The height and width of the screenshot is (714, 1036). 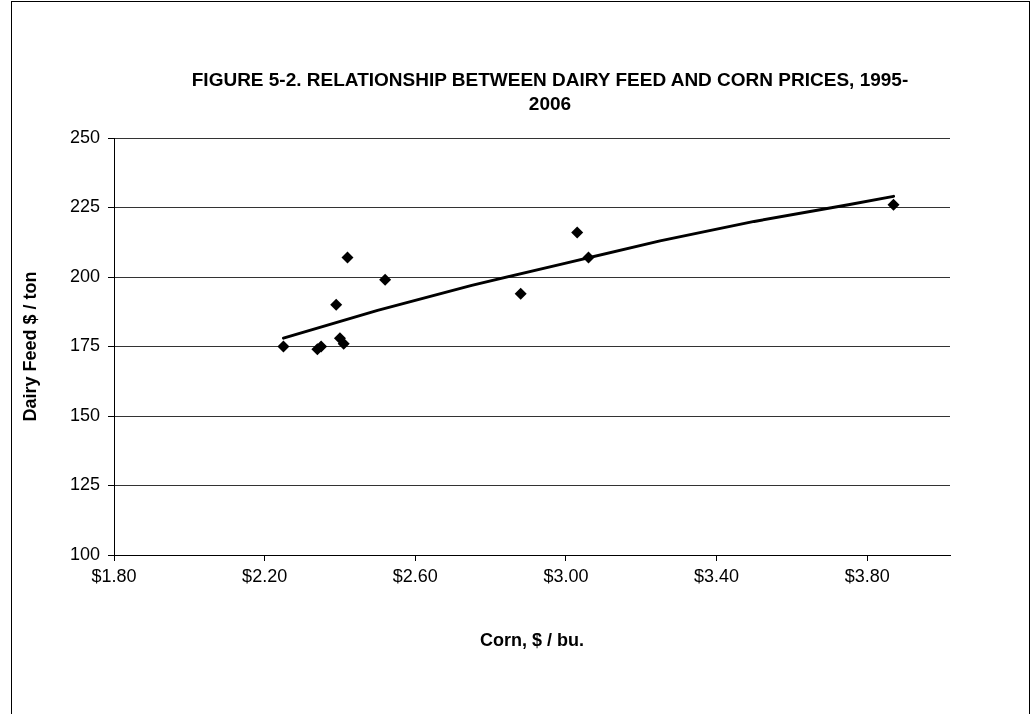 I want to click on y-tick-label: 125, so click(x=84, y=484).